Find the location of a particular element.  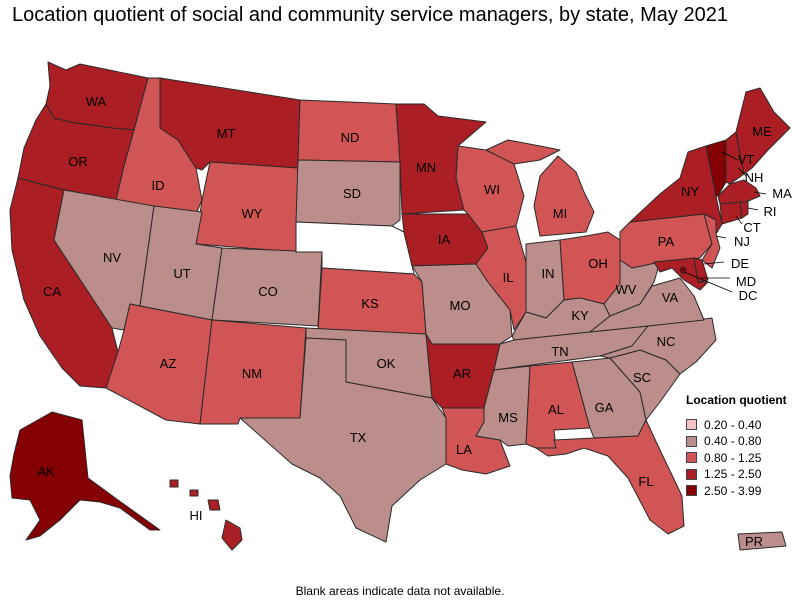

label-TX: TX is located at coordinates (358, 437).